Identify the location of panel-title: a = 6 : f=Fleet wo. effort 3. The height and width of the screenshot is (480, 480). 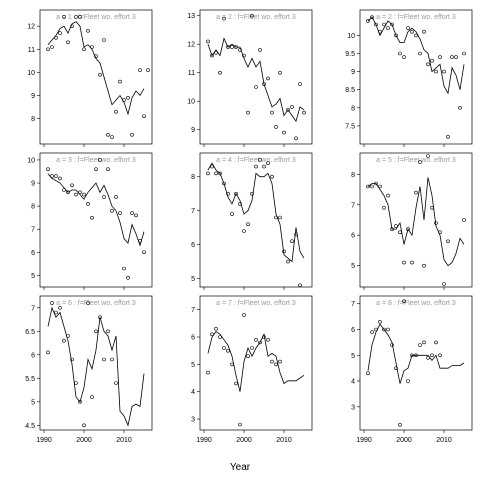
(96, 303).